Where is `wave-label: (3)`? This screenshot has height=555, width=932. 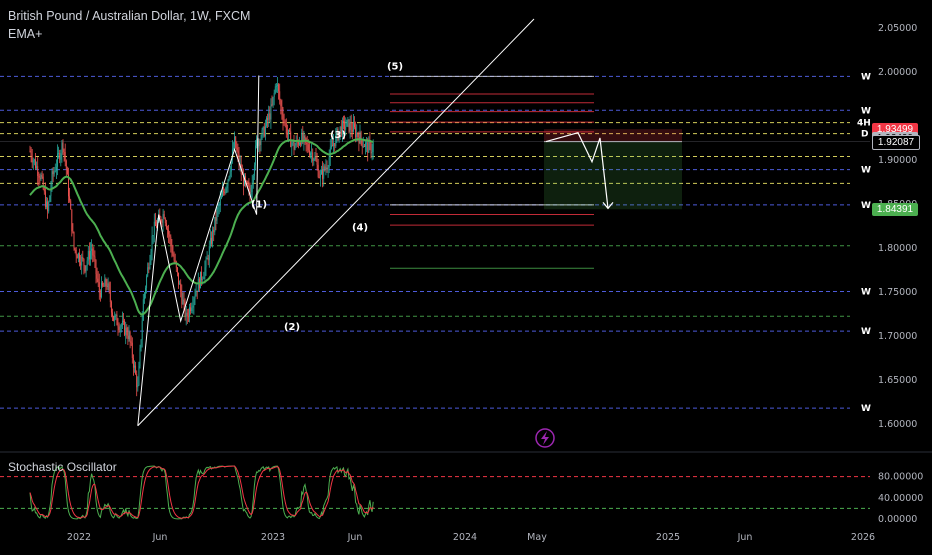
wave-label: (3) is located at coordinates (338, 135).